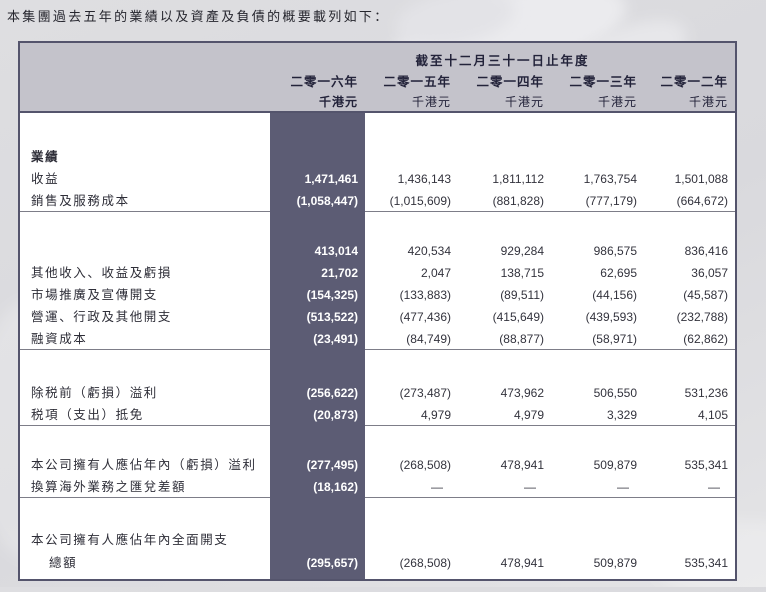 The image size is (766, 592). Describe the element at coordinates (377, 157) in the screenshot. I see `section-header-row: 業績` at that location.